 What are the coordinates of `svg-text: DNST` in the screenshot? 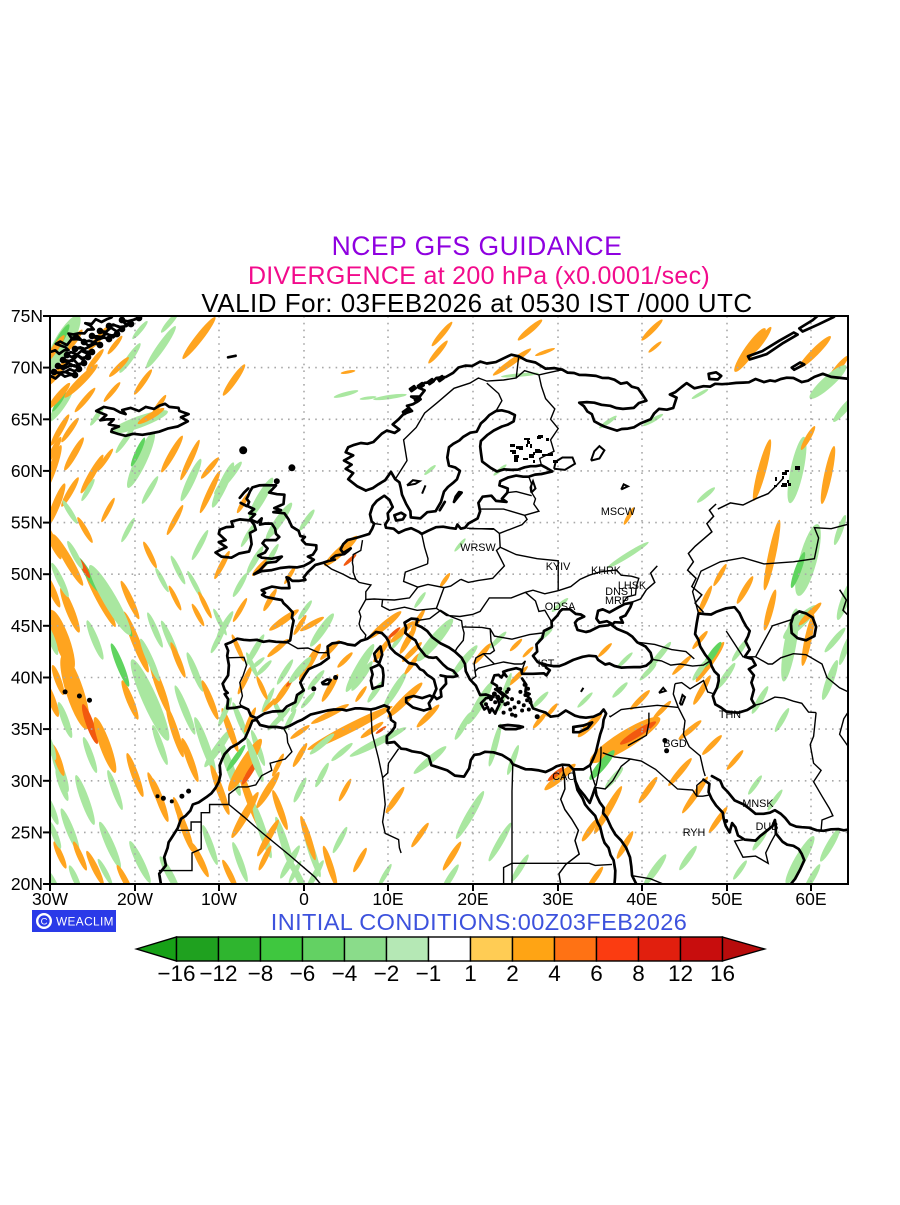 It's located at (620, 592).